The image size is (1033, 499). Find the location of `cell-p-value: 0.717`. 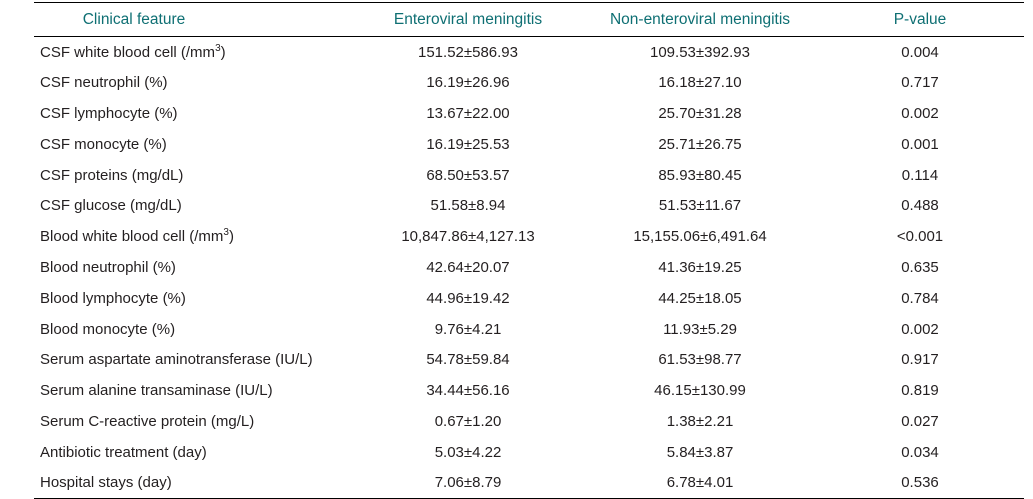

cell-p-value: 0.717 is located at coordinates (920, 83).